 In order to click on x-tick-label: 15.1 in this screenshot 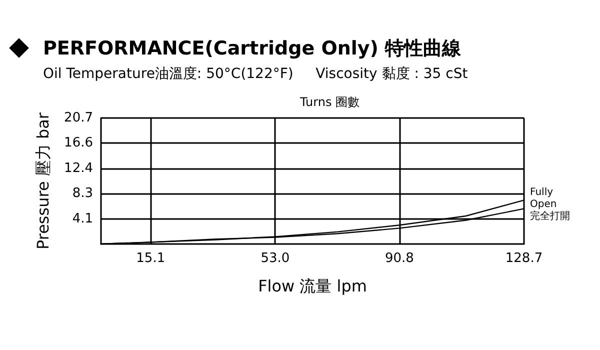, I will do `click(151, 258)`.